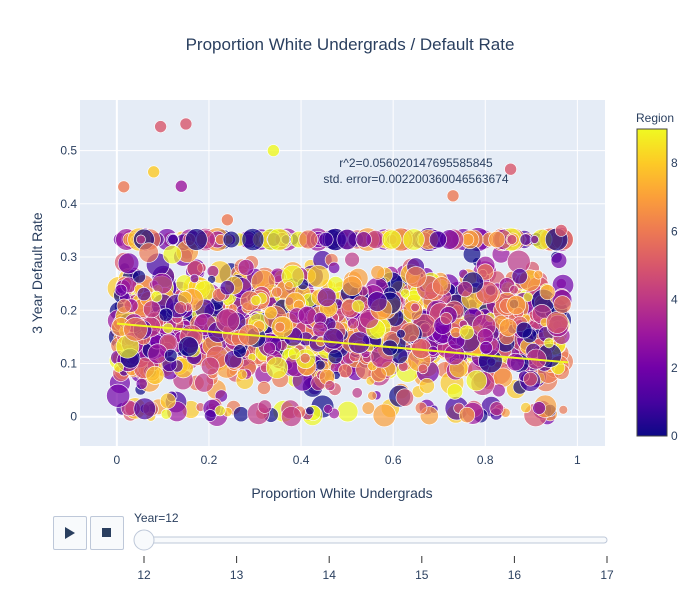 This screenshot has width=700, height=600. What do you see at coordinates (70, 533) in the screenshot?
I see `play-button` at bounding box center [70, 533].